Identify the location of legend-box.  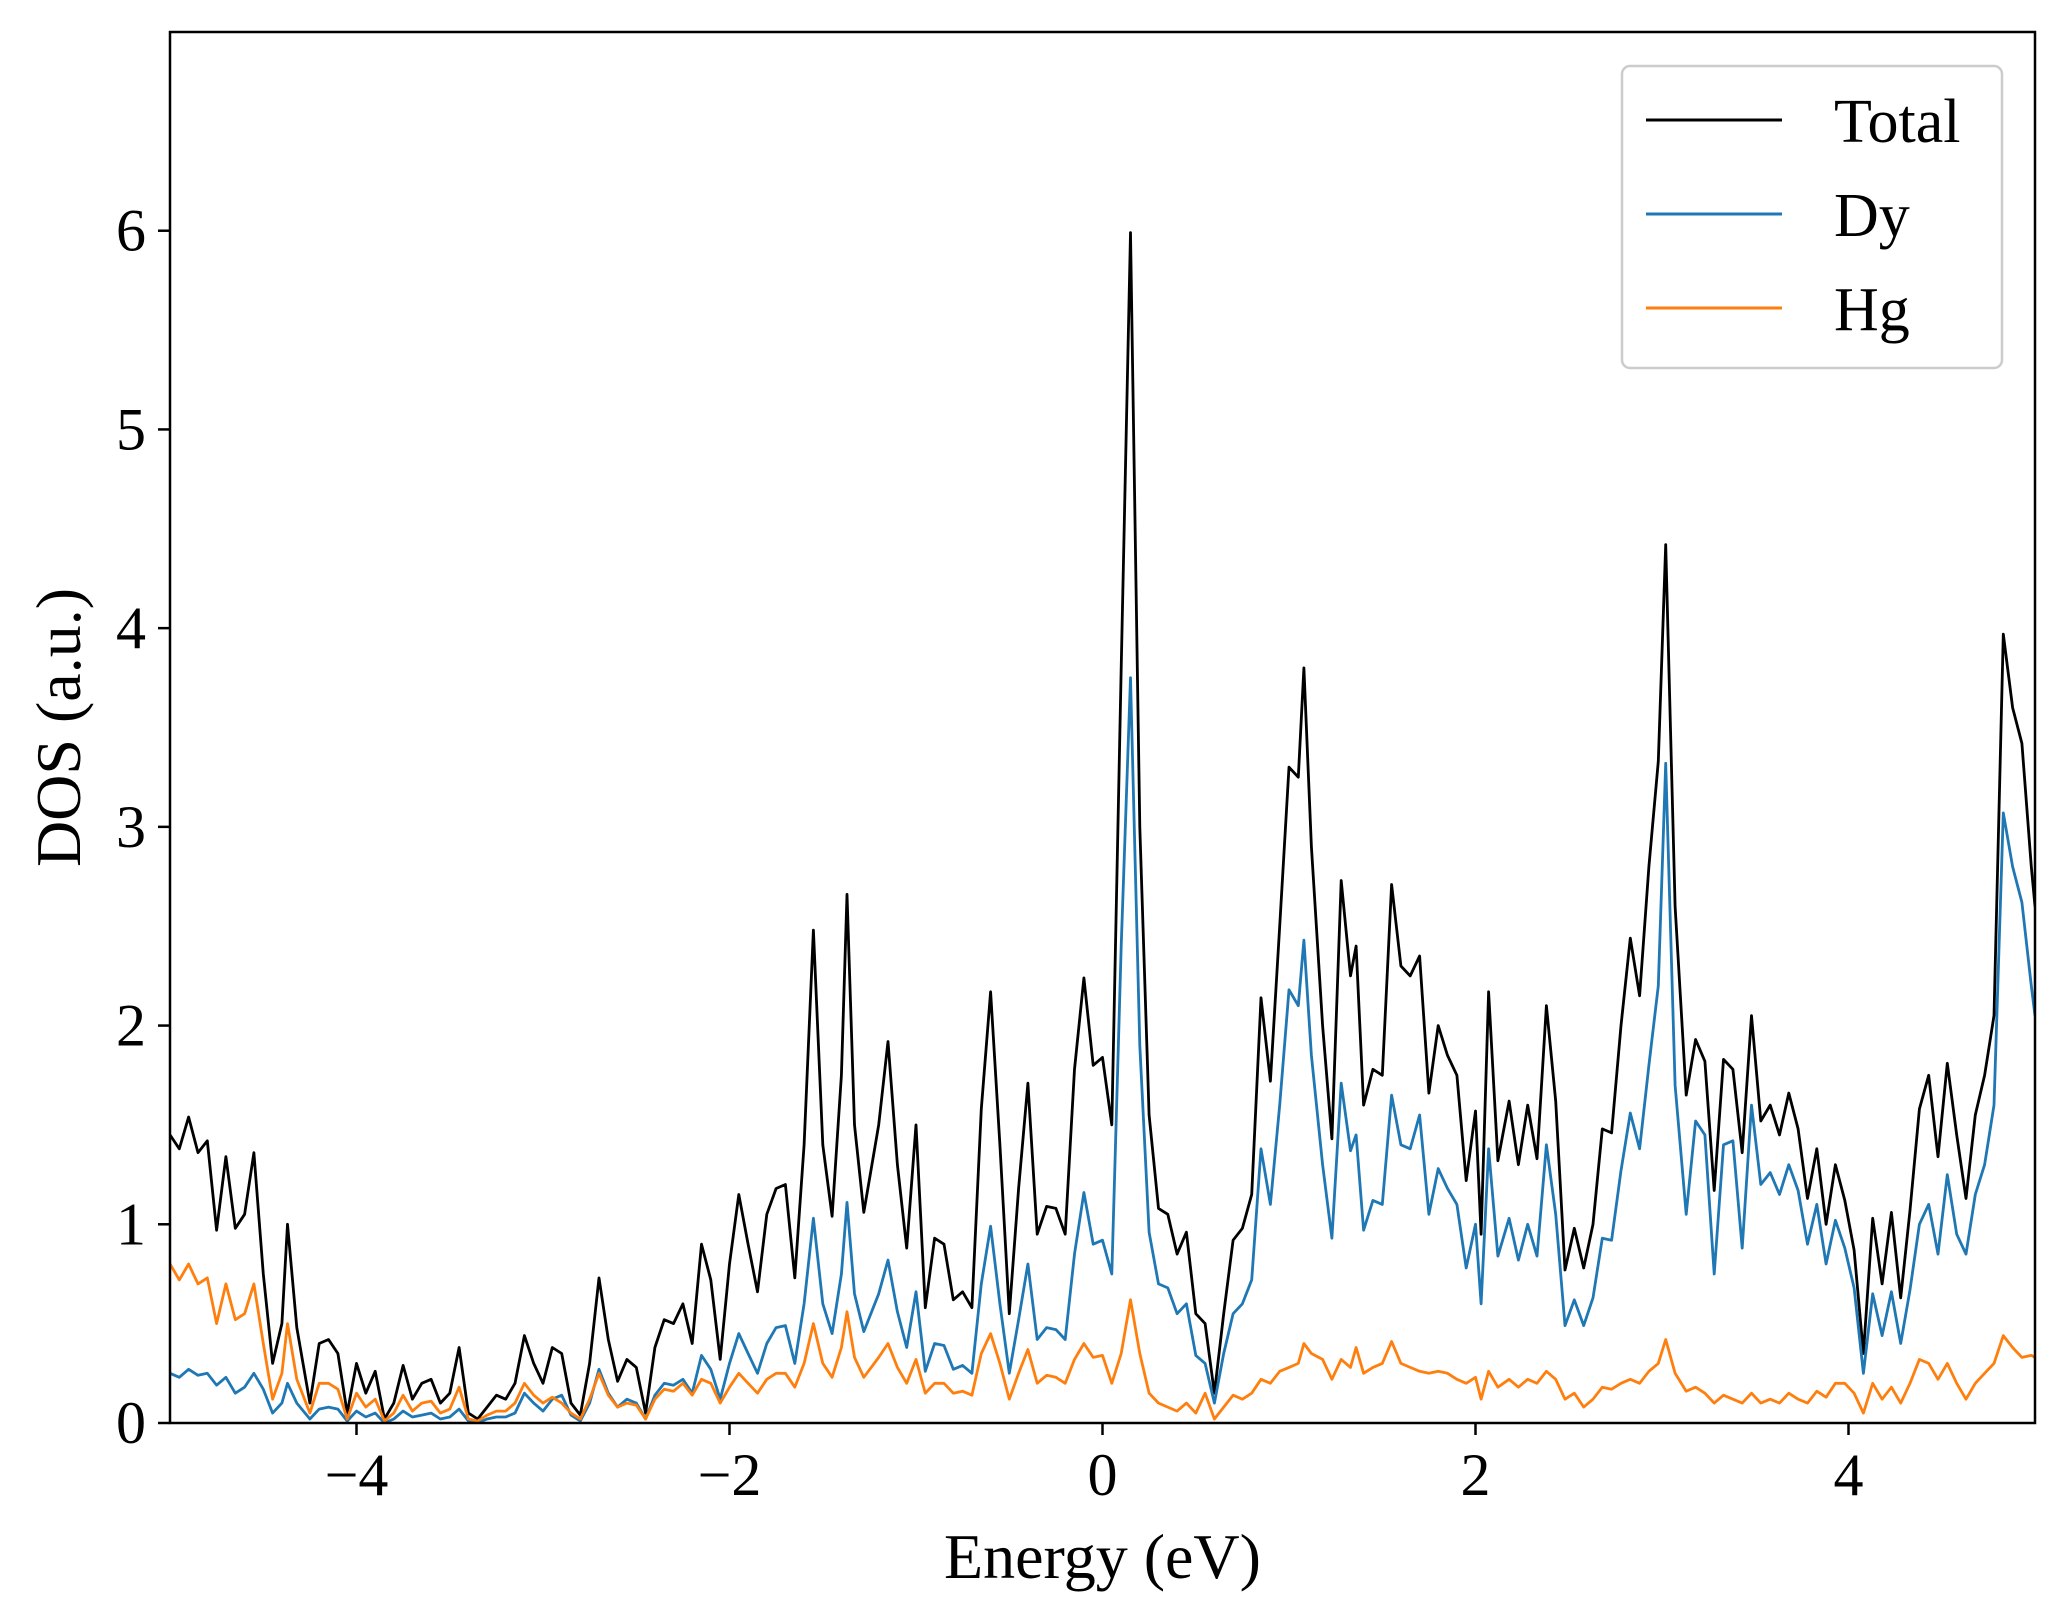
(1812, 217).